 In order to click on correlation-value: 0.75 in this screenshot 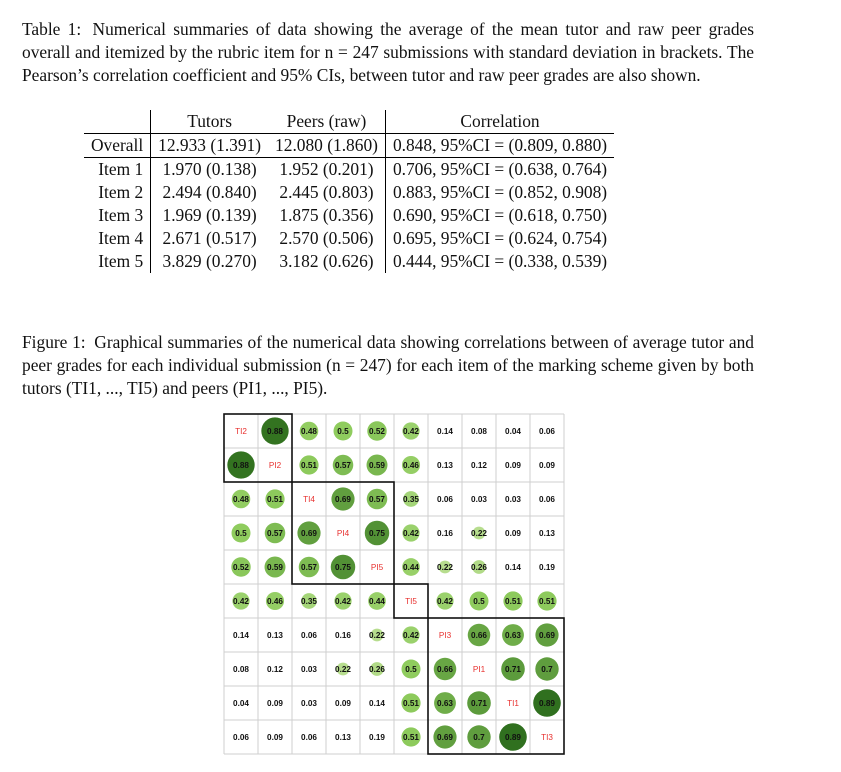, I will do `click(377, 533)`.